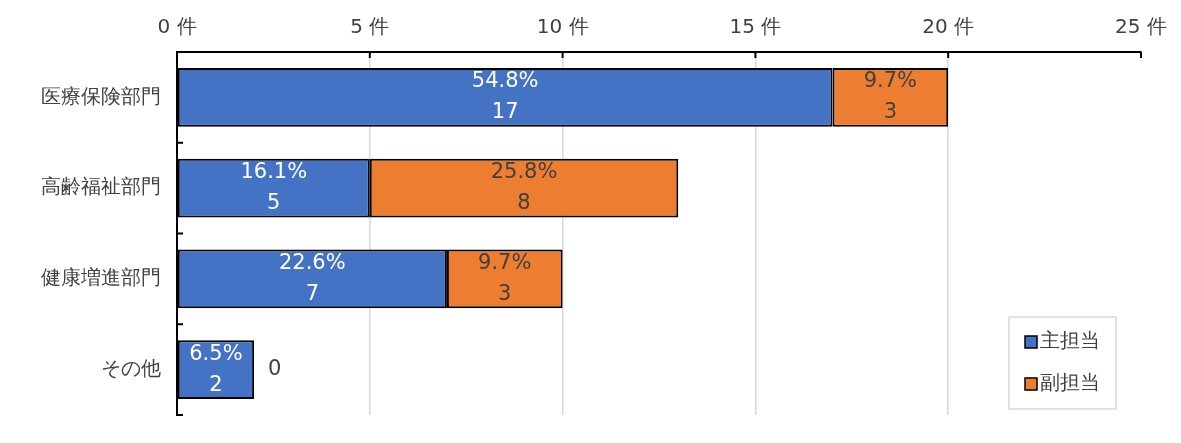  Describe the element at coordinates (131, 367) in the screenshot. I see `y-tick-label: その他` at that location.